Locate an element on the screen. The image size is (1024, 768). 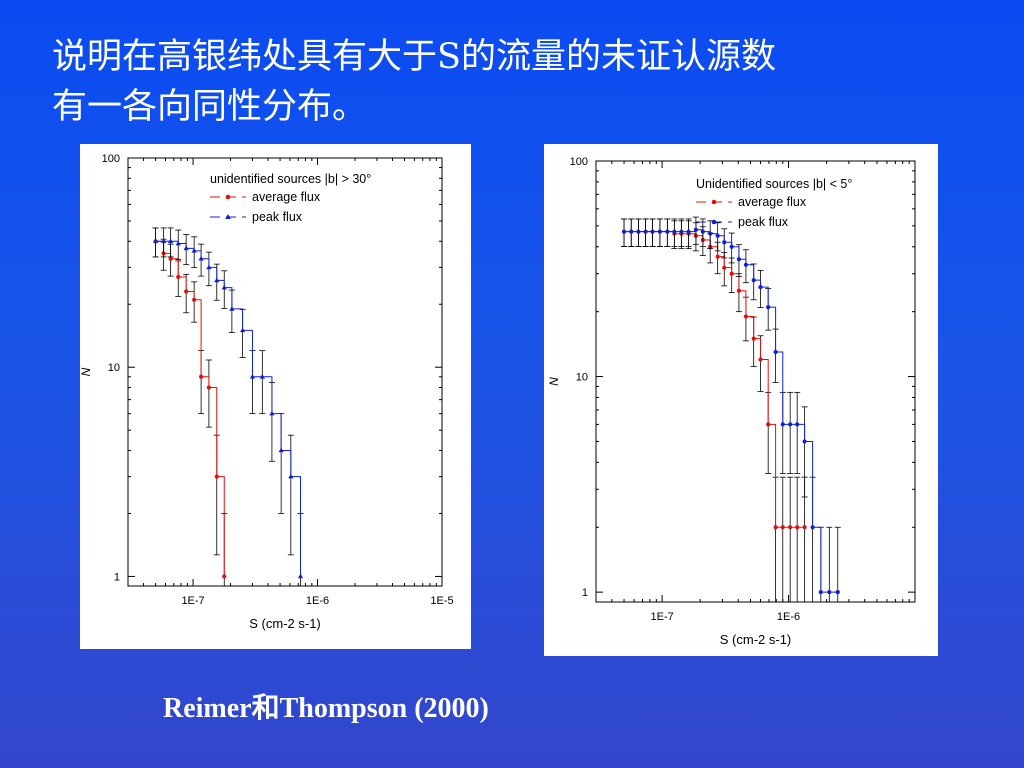
slide-title-line1: 说明在高银纬处具有大于S的流量的未证认源数 is located at coordinates (414, 57).